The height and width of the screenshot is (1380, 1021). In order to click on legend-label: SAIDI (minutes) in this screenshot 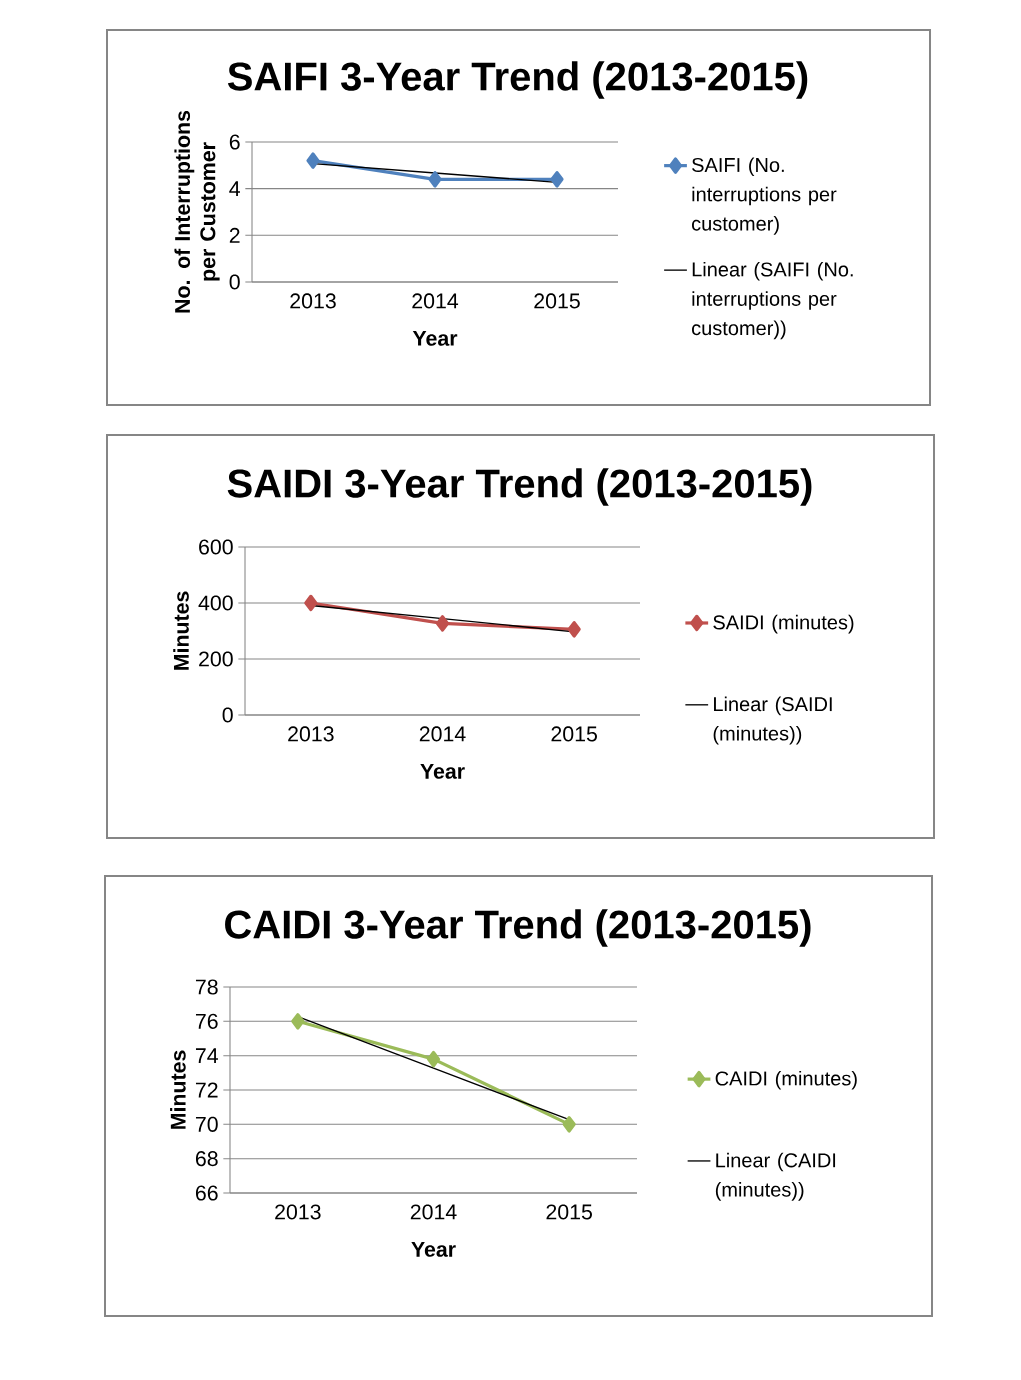, I will do `click(783, 624)`.